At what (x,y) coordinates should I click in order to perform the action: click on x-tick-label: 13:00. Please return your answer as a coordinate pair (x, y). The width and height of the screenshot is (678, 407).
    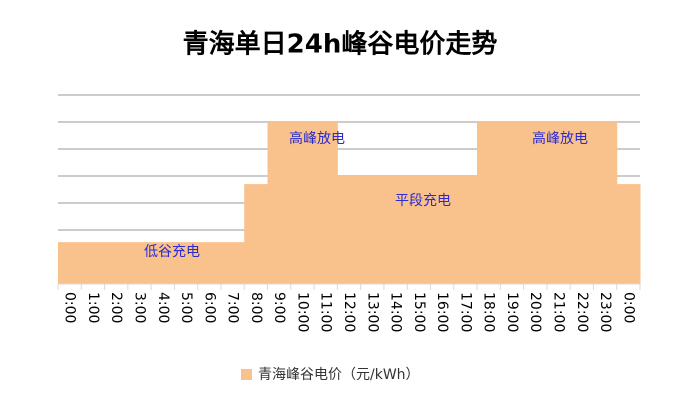
    Looking at the image, I should click on (372, 312).